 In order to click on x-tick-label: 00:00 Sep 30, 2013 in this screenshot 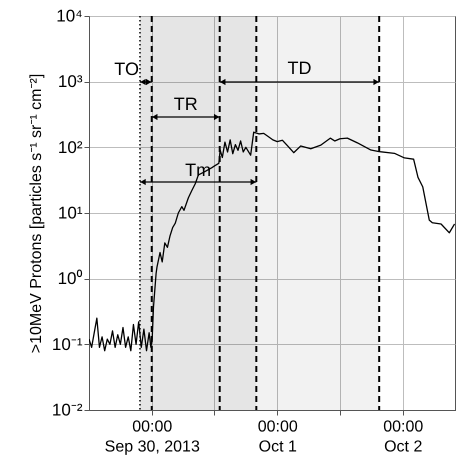, I will do `click(152, 437)`.